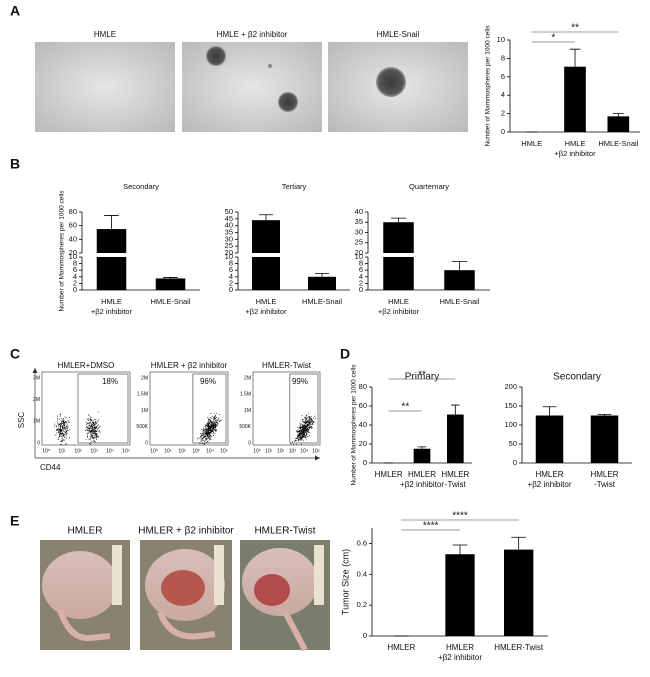 The width and height of the screenshot is (650, 677). I want to click on flow-y-label: SSC, so click(21, 420).